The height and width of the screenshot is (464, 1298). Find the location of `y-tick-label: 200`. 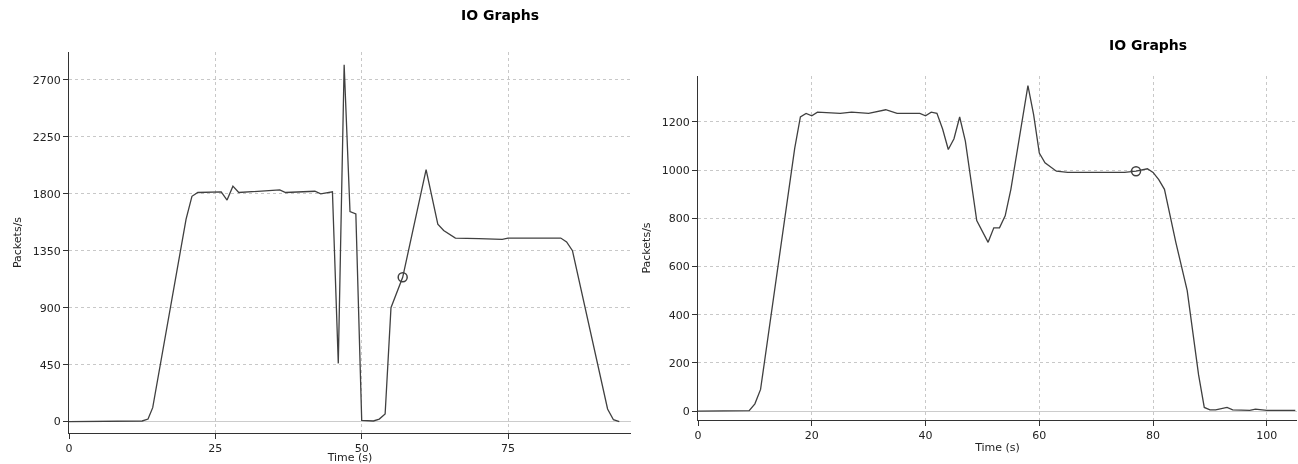

y-tick-label: 200 is located at coordinates (679, 363).